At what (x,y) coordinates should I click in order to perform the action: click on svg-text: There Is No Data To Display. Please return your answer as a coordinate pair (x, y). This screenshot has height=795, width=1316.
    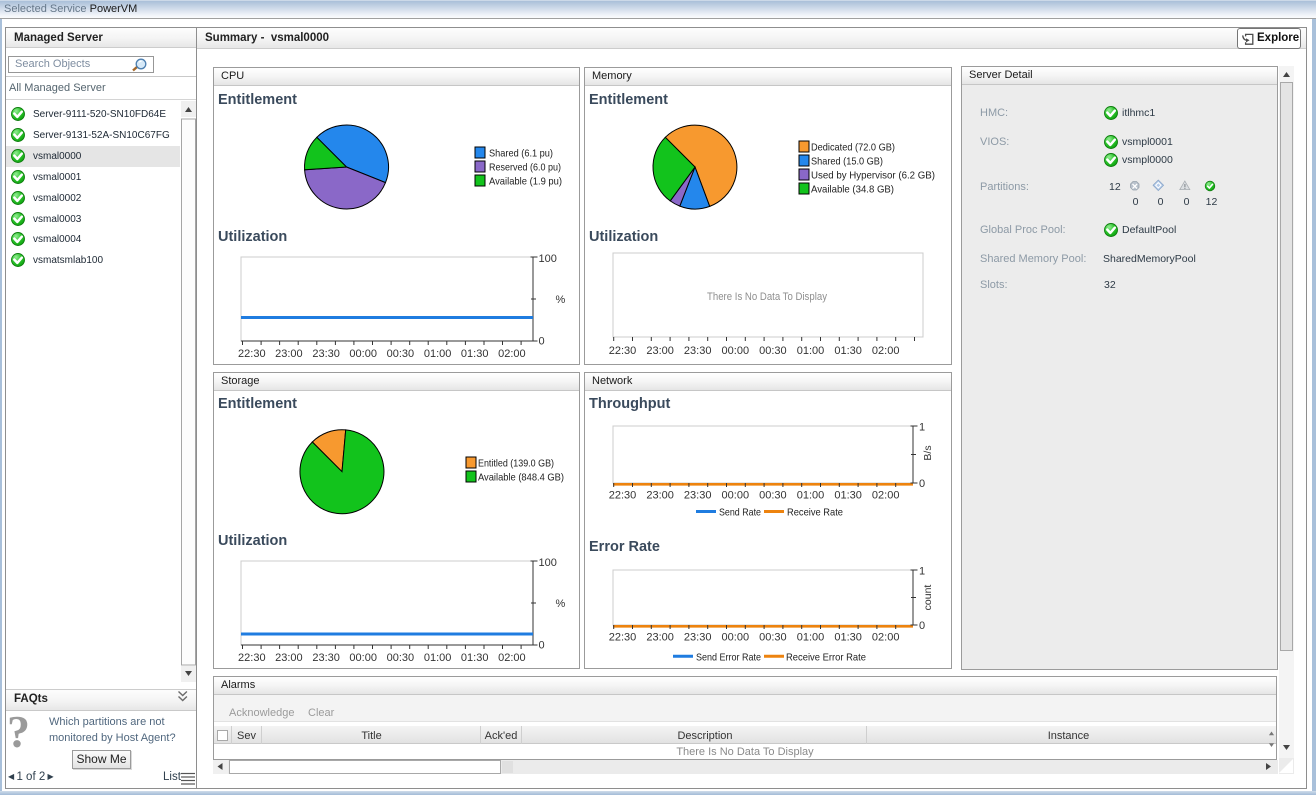
    Looking at the image, I should click on (767, 297).